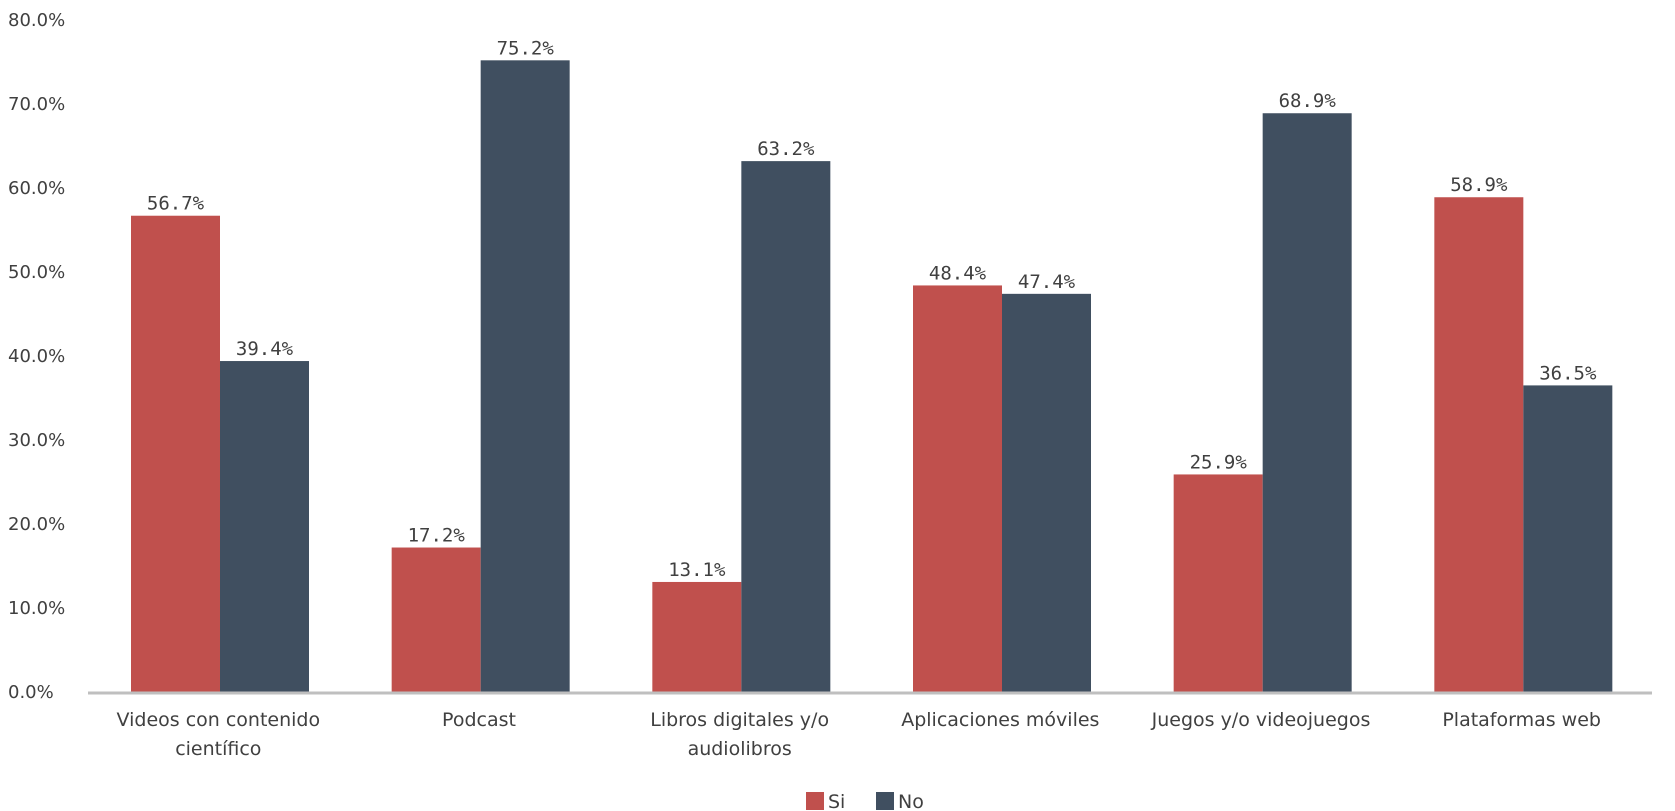 The width and height of the screenshot is (1675, 811). What do you see at coordinates (1308, 101) in the screenshot?
I see `data-label: 68.9%` at bounding box center [1308, 101].